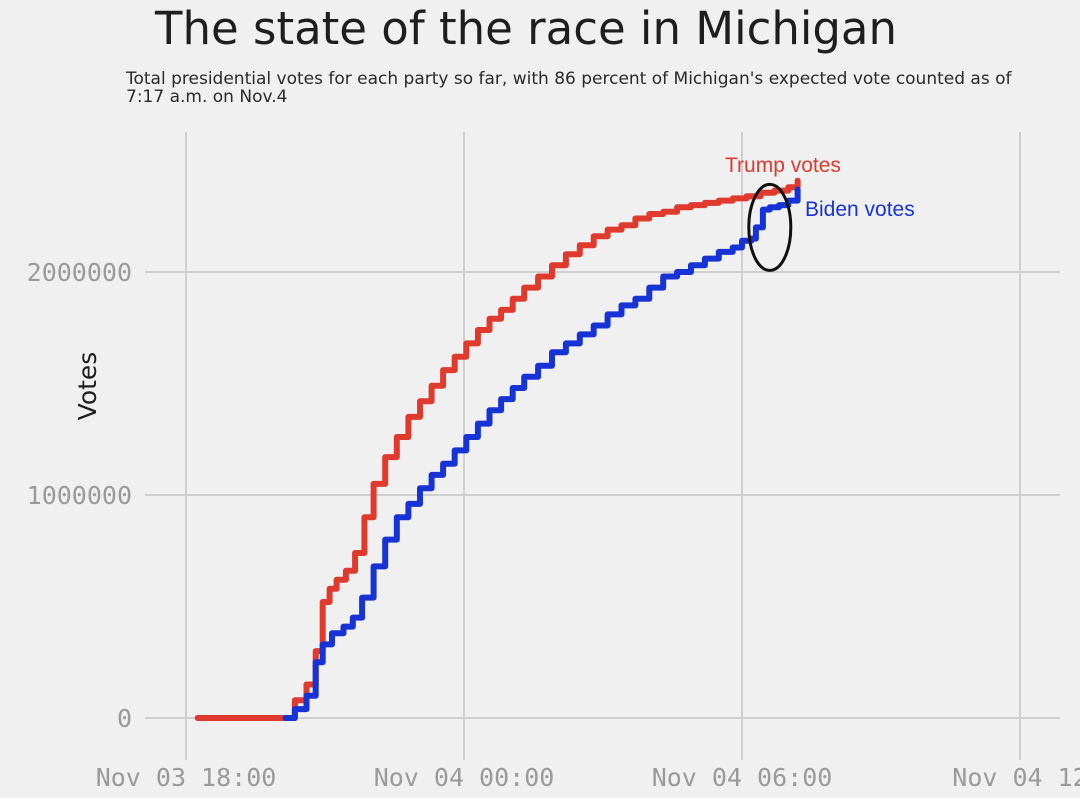 This screenshot has height=798, width=1080. What do you see at coordinates (464, 777) in the screenshot?
I see `x-tick-label: Nov 04 00:00` at bounding box center [464, 777].